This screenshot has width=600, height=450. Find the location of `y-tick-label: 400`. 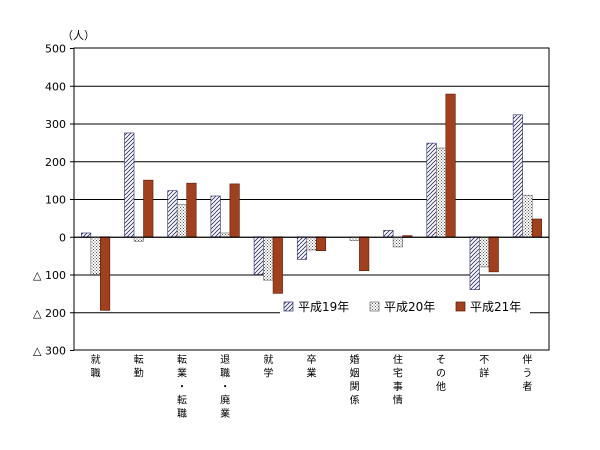

y-tick-label: 400 is located at coordinates (55, 86).